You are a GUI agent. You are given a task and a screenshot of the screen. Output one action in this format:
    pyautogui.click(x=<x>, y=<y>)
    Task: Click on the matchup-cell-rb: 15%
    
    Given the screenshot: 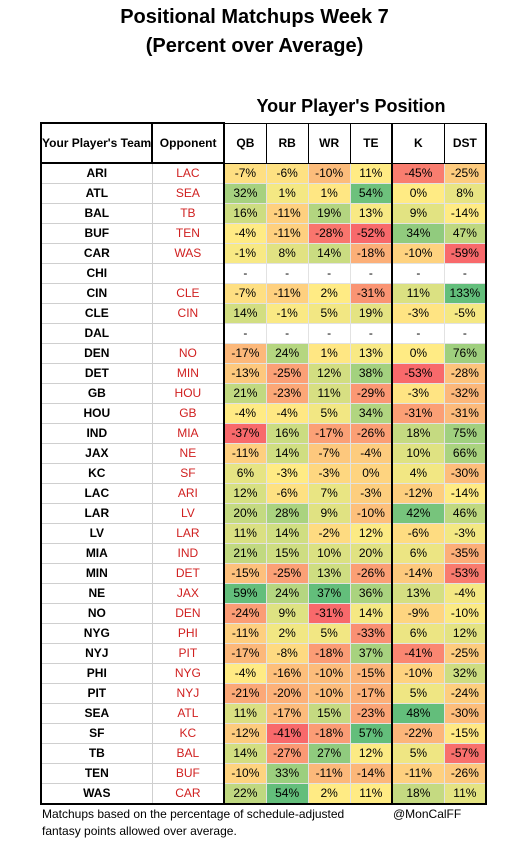 What is the action you would take?
    pyautogui.click(x=287, y=553)
    